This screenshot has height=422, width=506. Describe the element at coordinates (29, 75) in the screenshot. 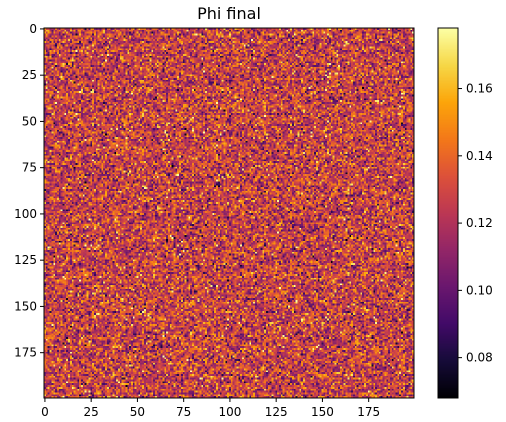

I see `y-tick-label: 25` at that location.